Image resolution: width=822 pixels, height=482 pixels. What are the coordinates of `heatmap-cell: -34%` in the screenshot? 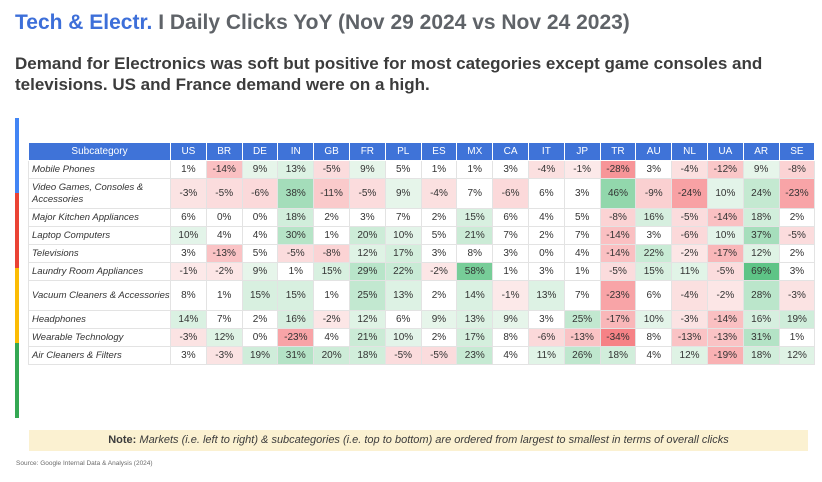 It's located at (618, 337).